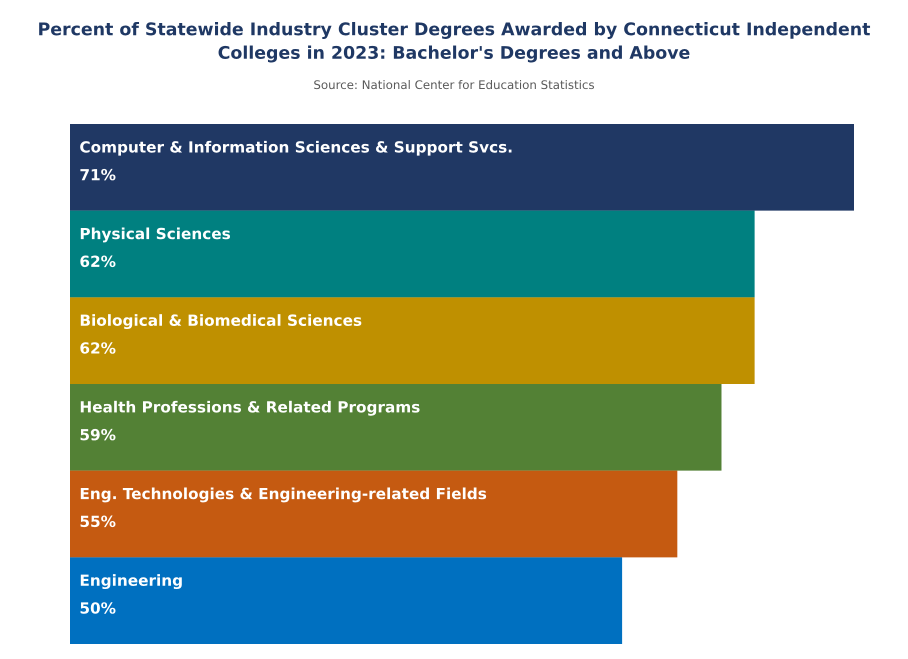 The height and width of the screenshot is (659, 908). I want to click on chart-title: Percent of Statewide Industry Cluster Degrees Awarded by Connecticut Independent Colleges in 2023: Bachelor's Degrees and Above, so click(454, 42).